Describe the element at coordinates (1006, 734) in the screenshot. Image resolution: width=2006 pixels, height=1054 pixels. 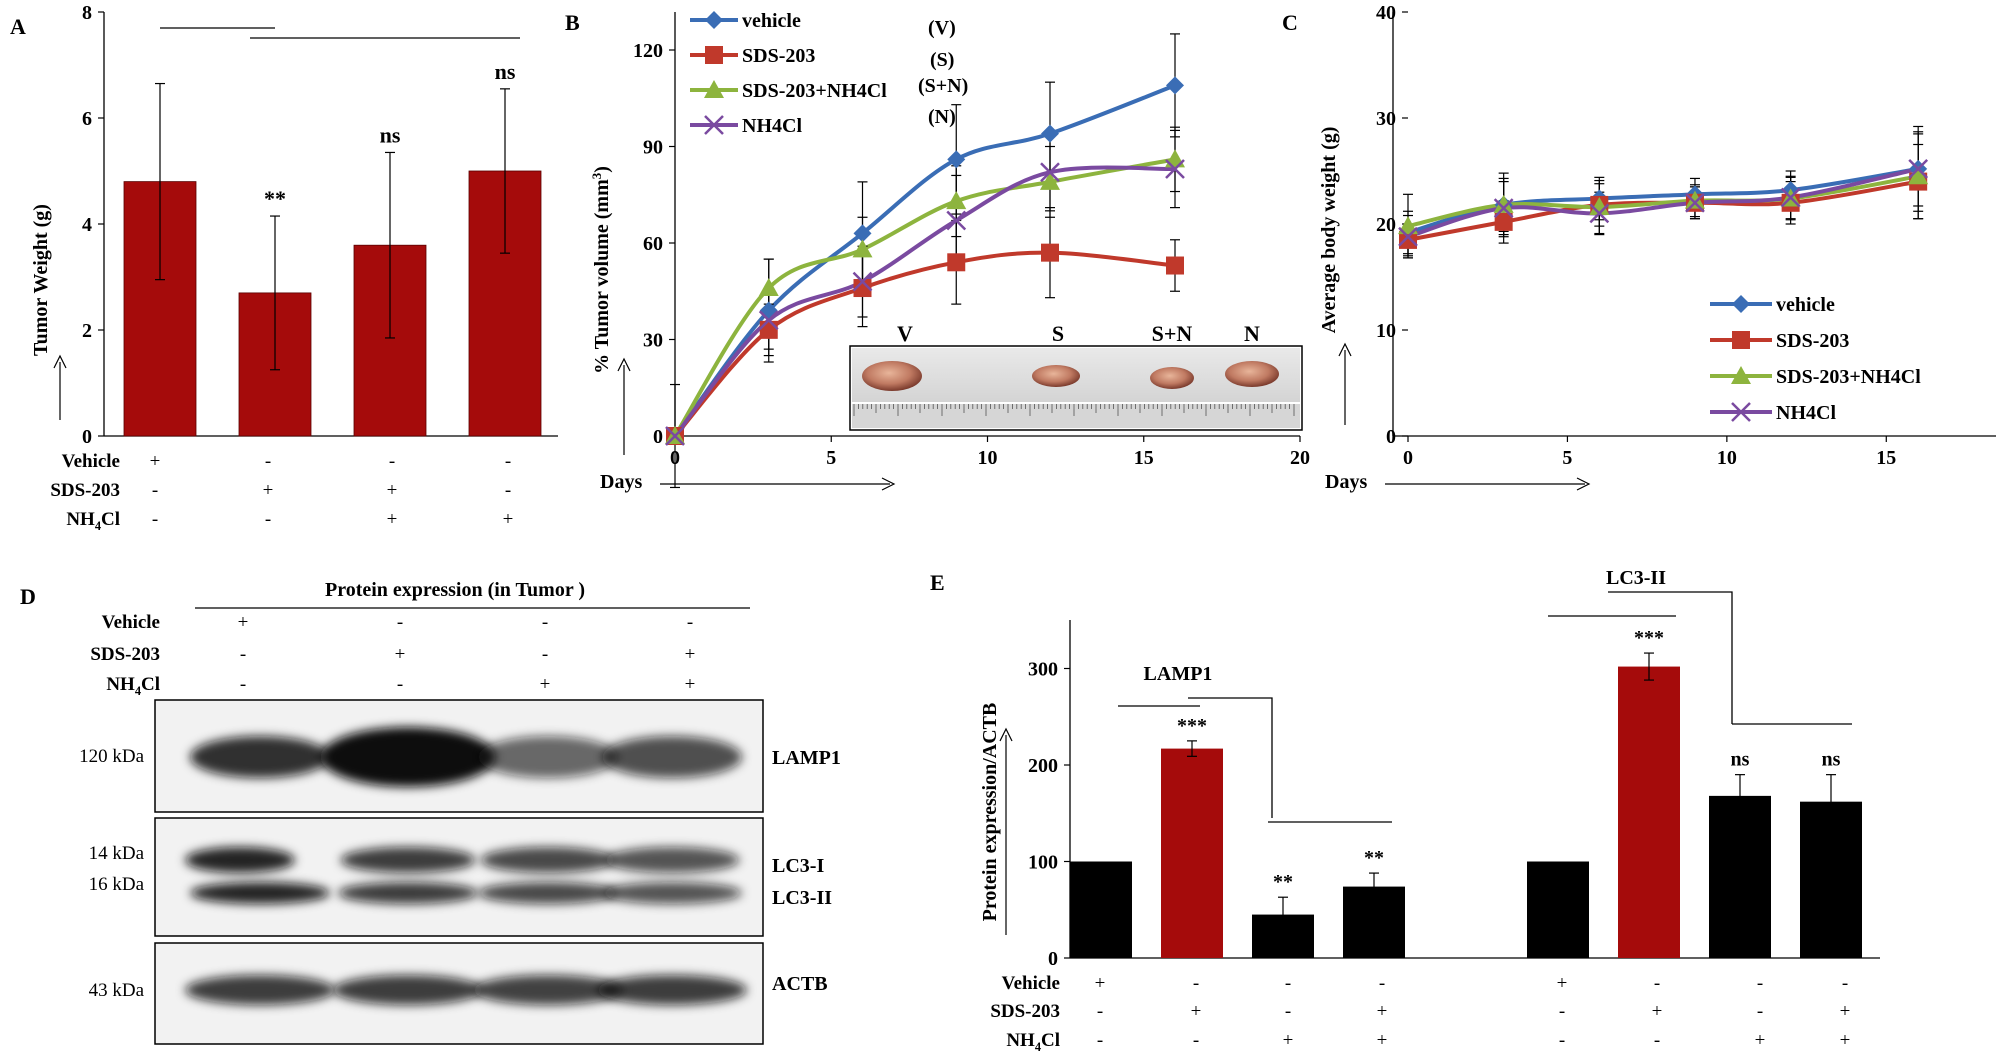
I see `panel-e-y-arrowhead` at that location.